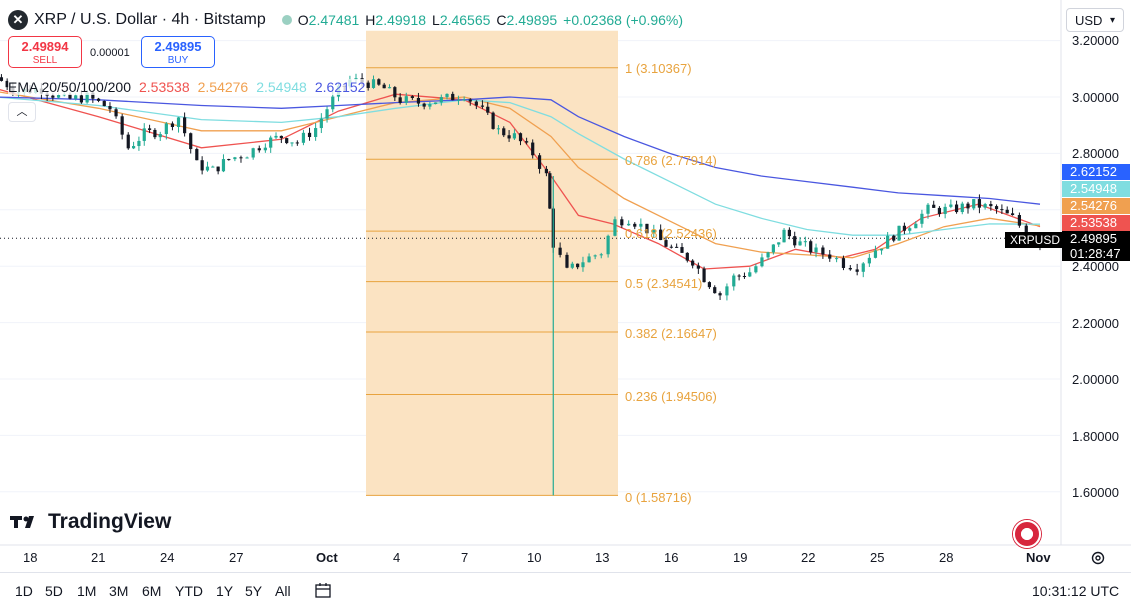  I want to click on range-1m-button: 1M, so click(87, 591).